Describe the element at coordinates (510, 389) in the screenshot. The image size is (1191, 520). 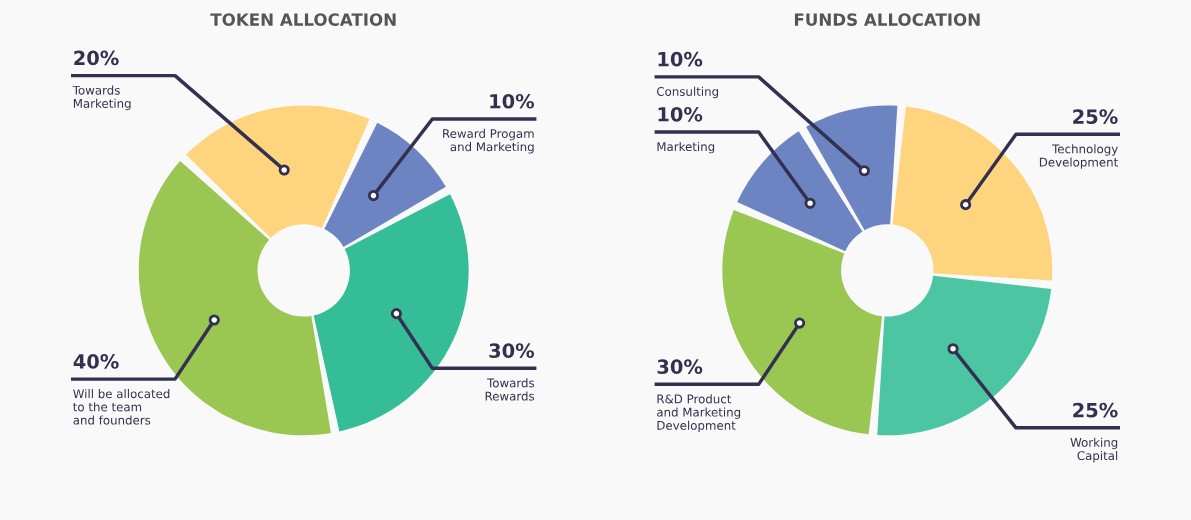
I see `slice-label: Towards Rewards` at that location.